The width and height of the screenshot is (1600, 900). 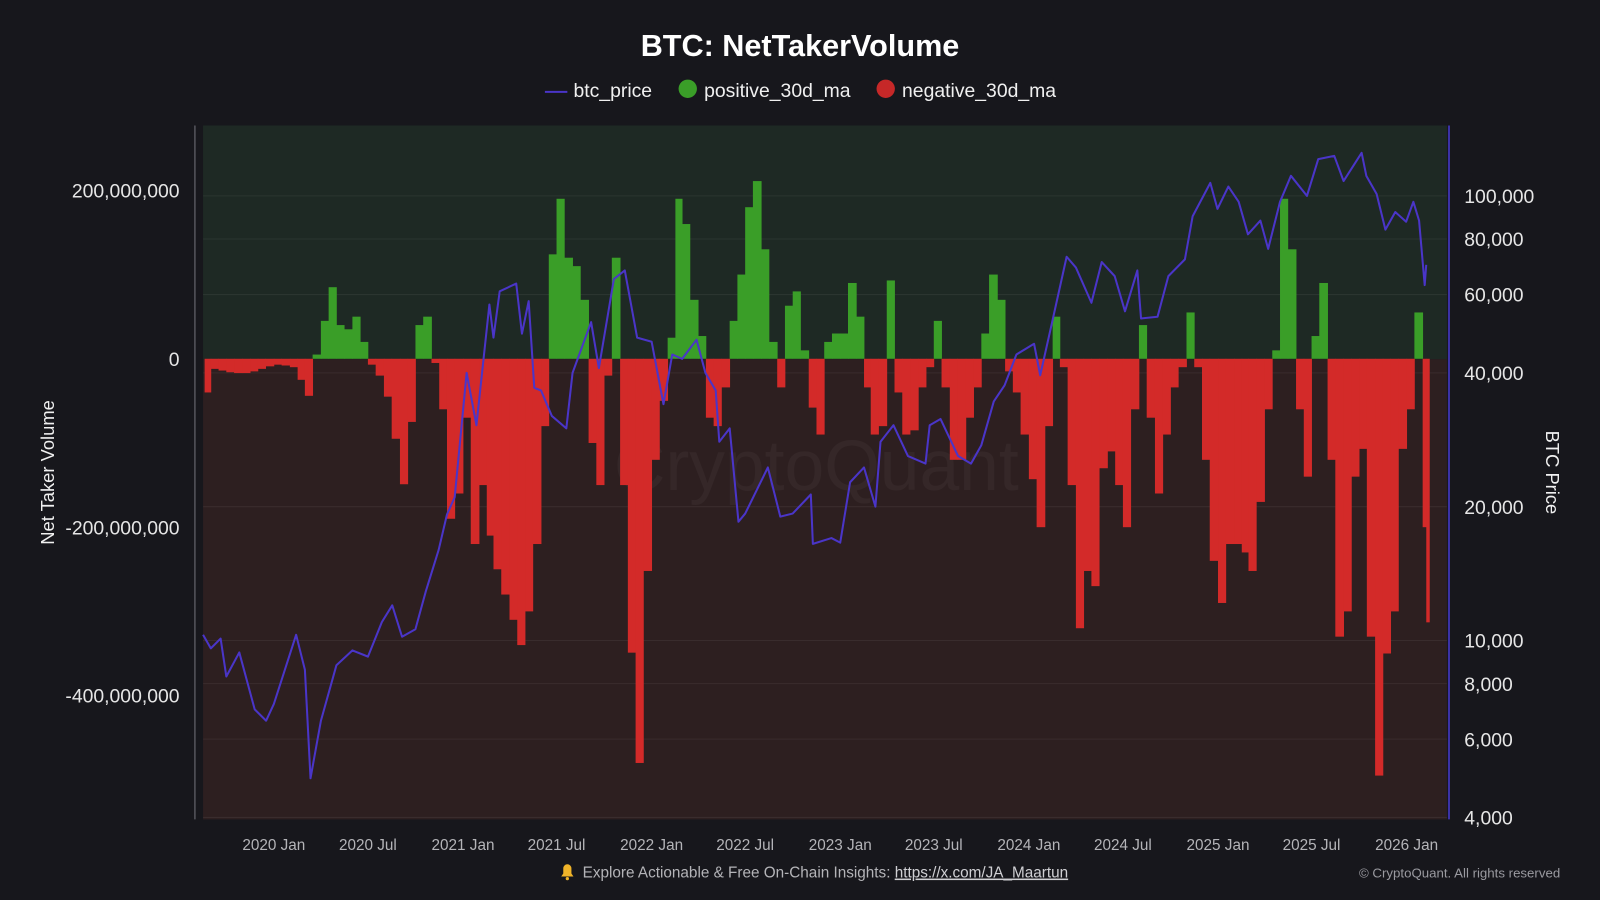 What do you see at coordinates (934, 845) in the screenshot?
I see `x-axis-tick-label: 2023 Jul` at bounding box center [934, 845].